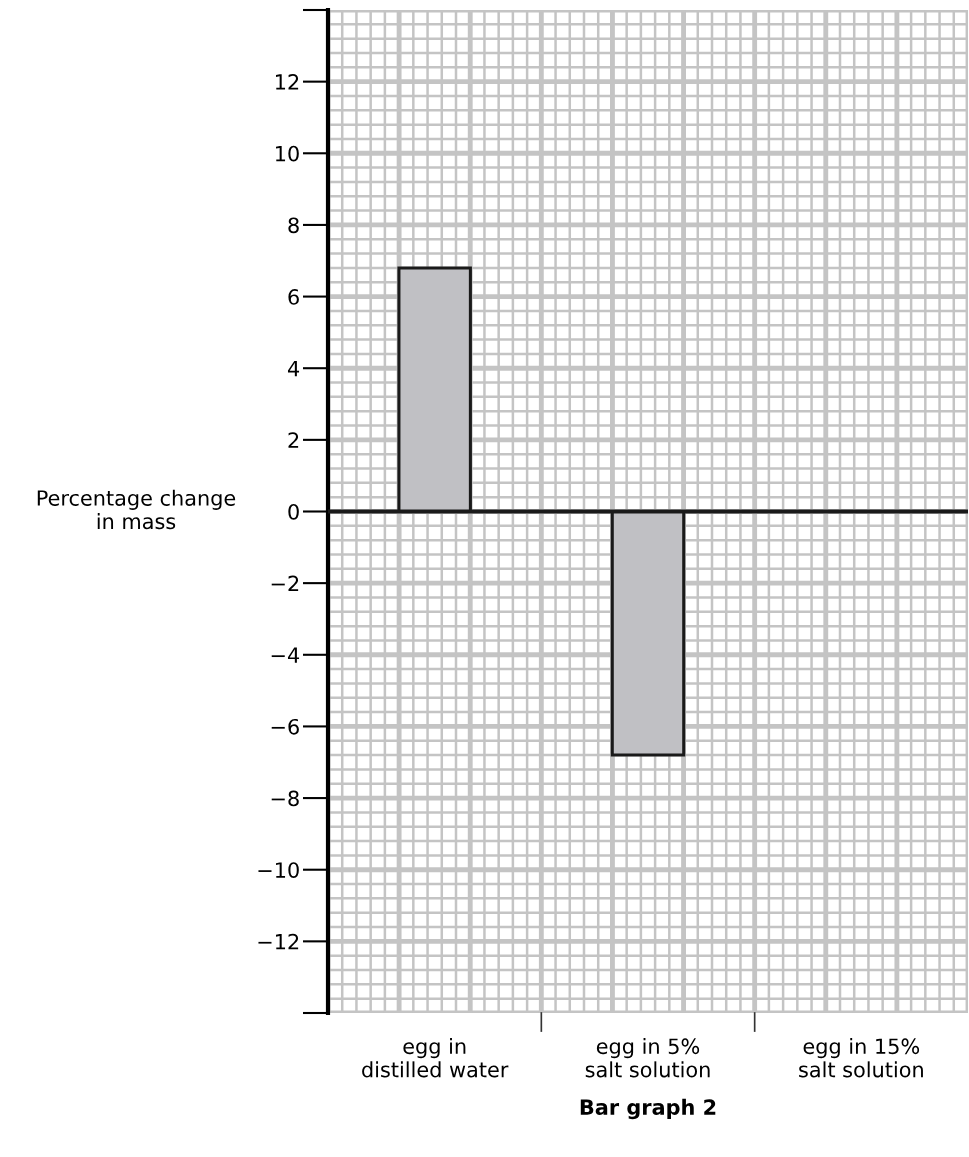  I want to click on x-tick-label: egg in distilled water, so click(435, 1058).